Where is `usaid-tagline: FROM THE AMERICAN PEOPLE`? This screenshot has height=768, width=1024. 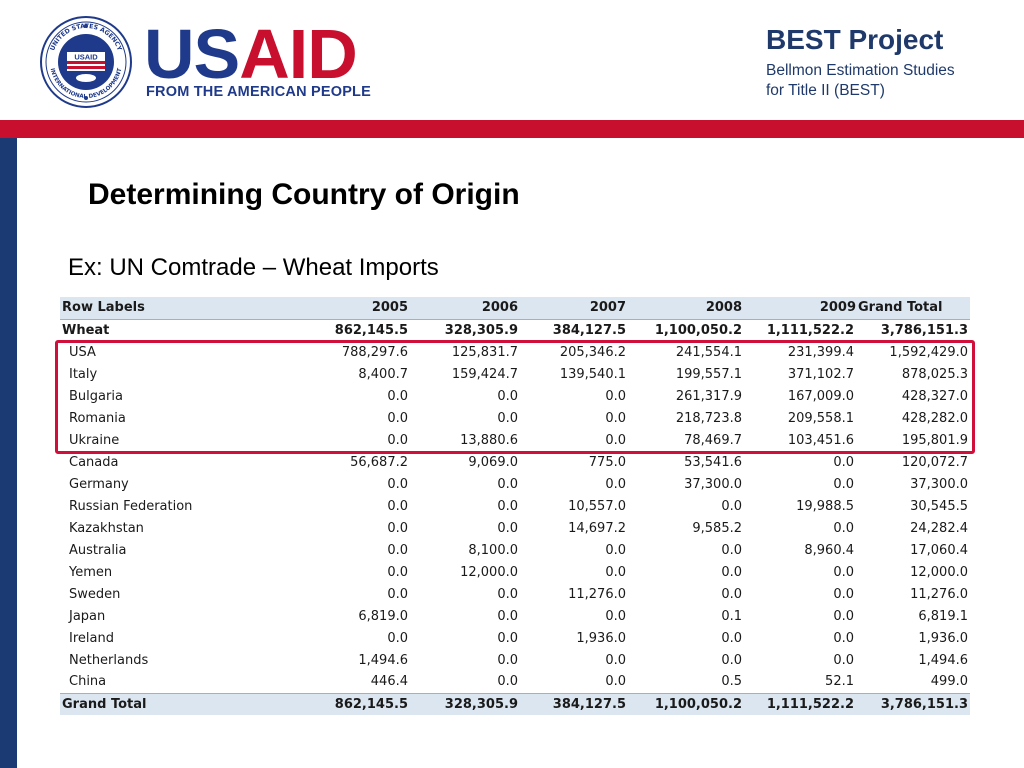 usaid-tagline: FROM THE AMERICAN PEOPLE is located at coordinates (258, 92).